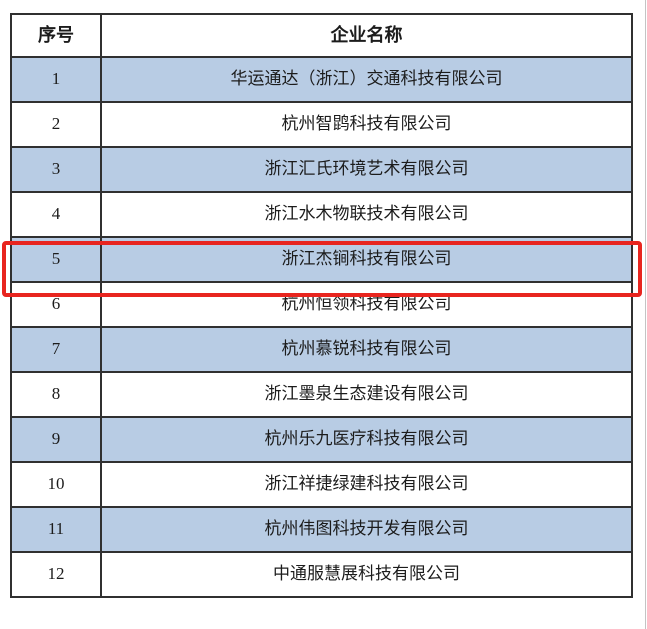 This screenshot has width=647, height=629. I want to click on row-serial-number-cell: 9, so click(56, 439).